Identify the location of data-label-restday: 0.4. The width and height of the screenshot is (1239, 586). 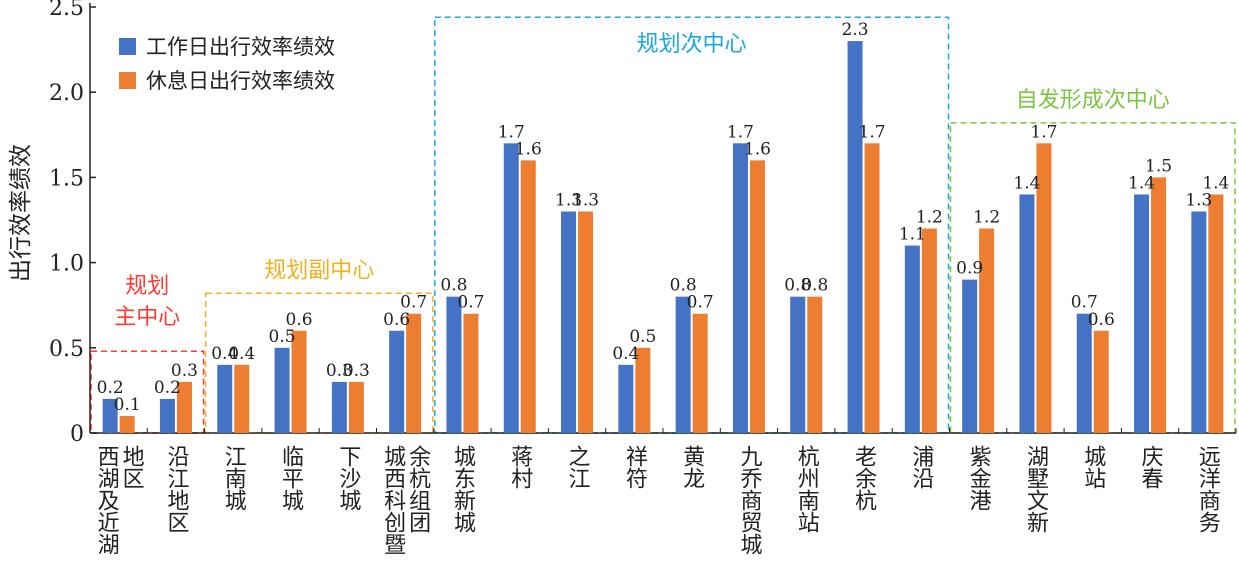
(241, 354).